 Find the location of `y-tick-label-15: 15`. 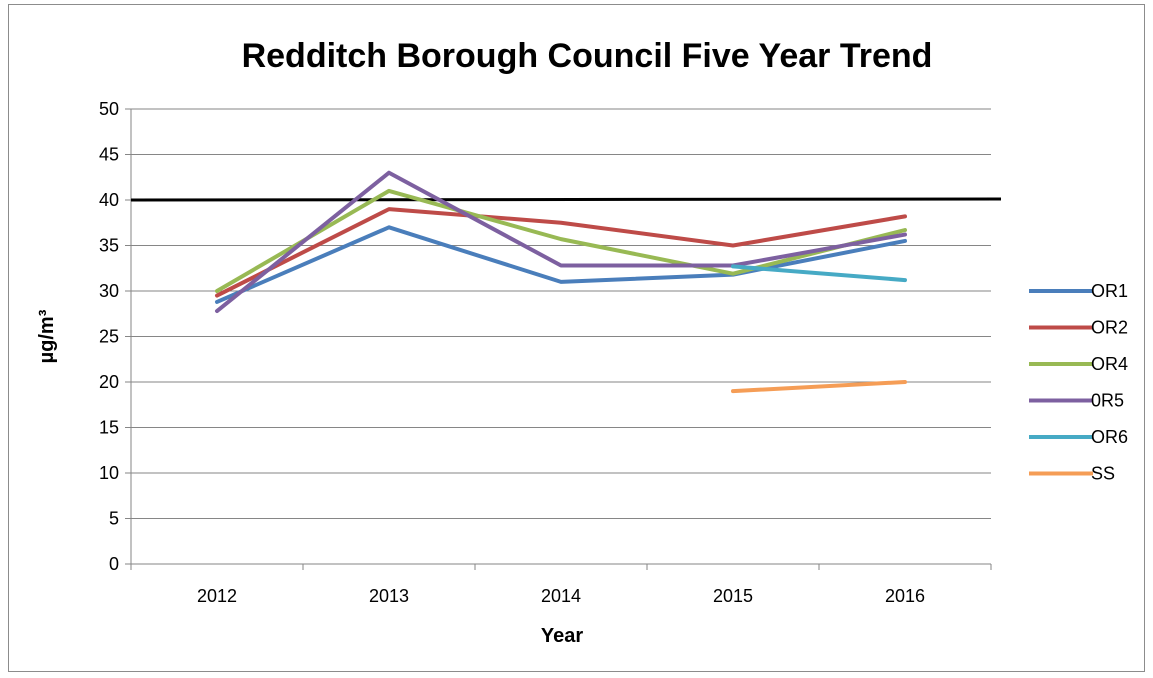

y-tick-label-15: 15 is located at coordinates (109, 428).